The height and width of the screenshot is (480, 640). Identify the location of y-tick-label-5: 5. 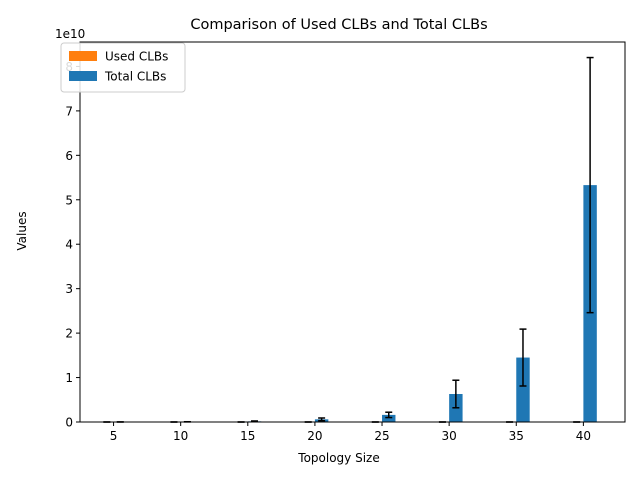
(69, 200).